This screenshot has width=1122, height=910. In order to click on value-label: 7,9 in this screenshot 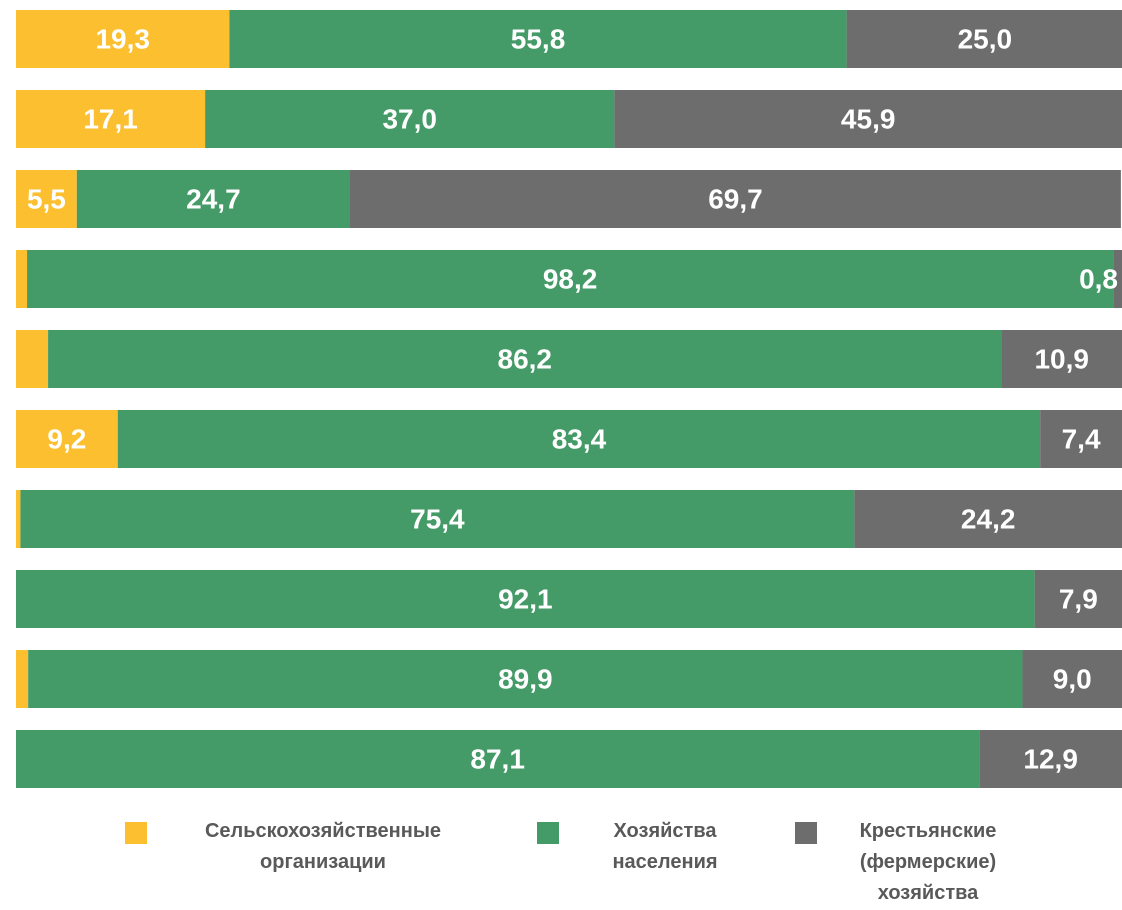, I will do `click(1078, 599)`.